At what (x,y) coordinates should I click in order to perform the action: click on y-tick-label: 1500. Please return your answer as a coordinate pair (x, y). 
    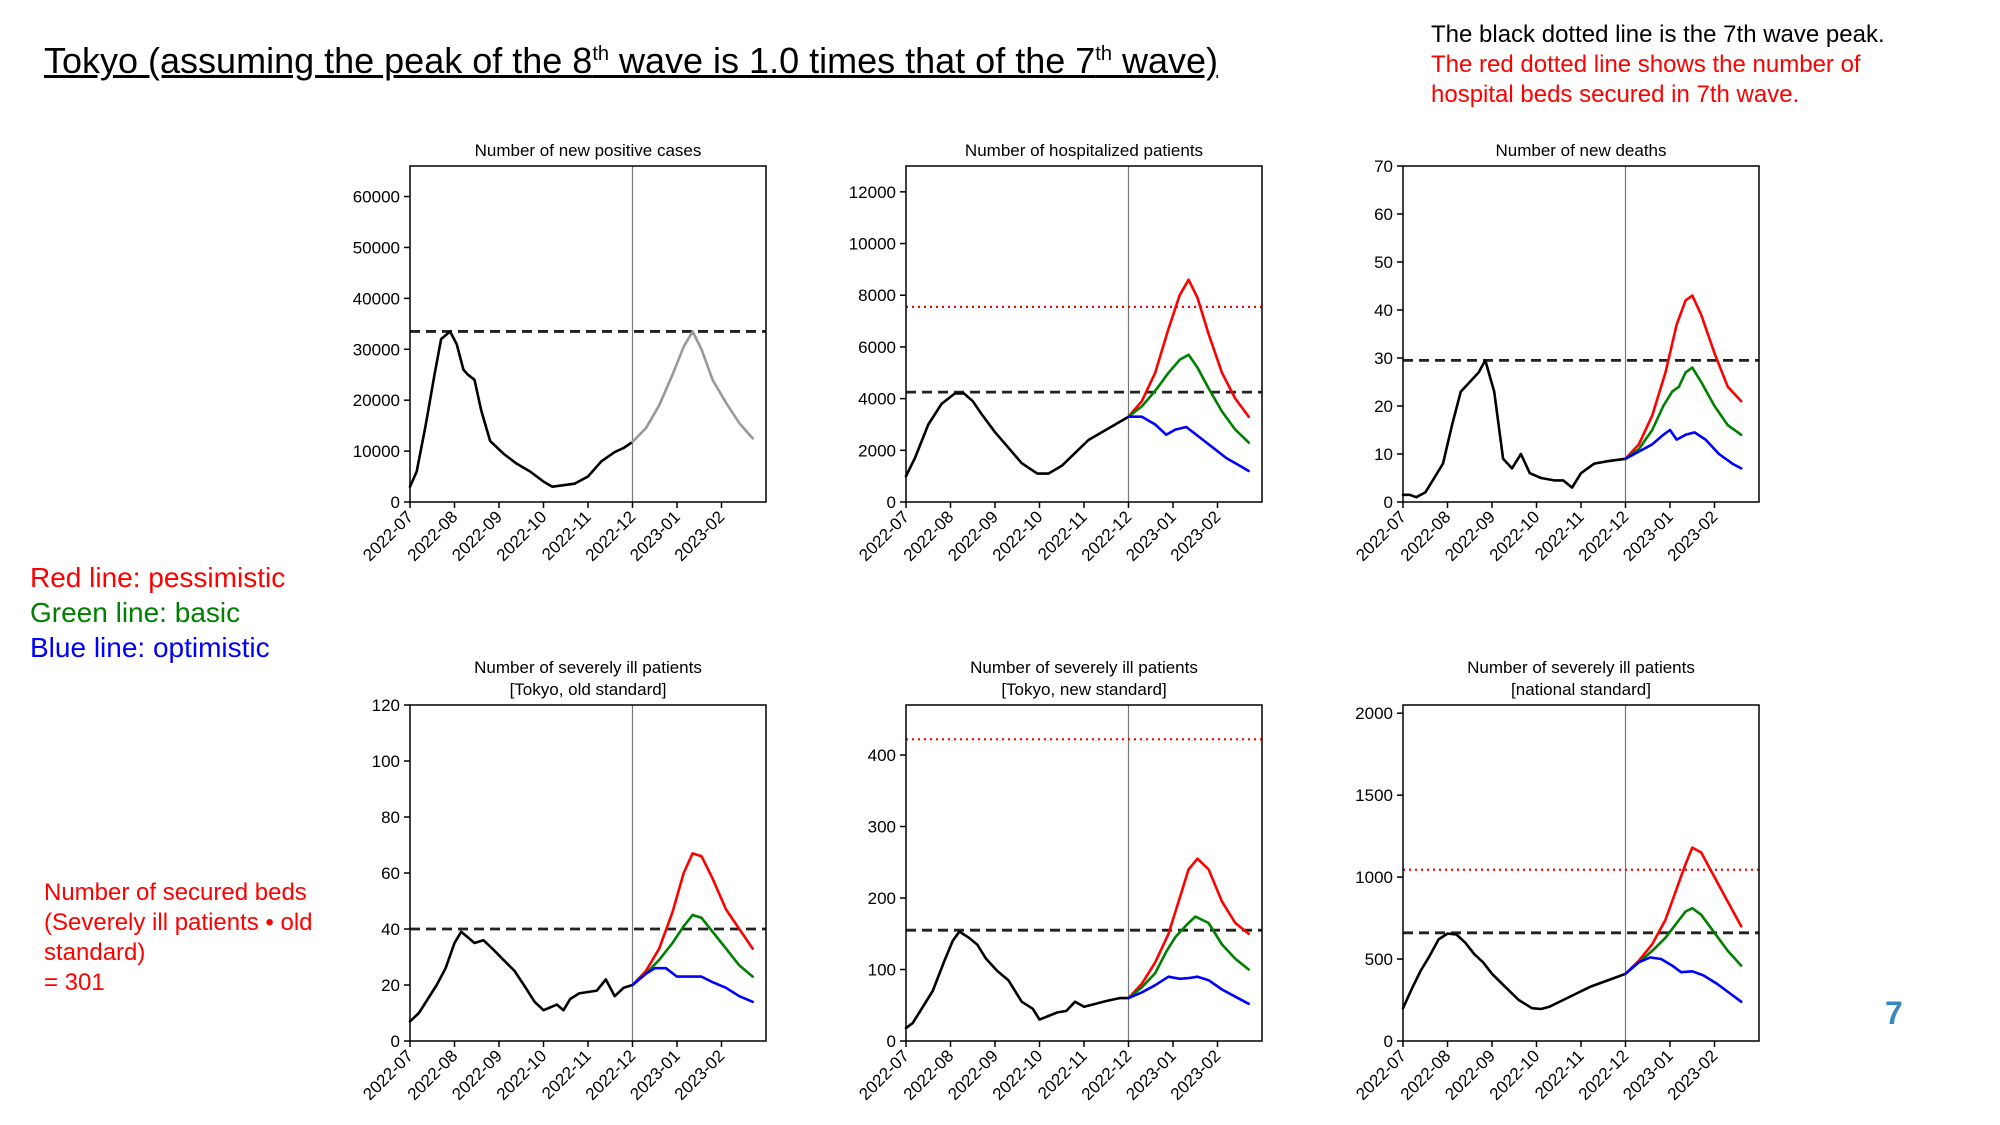
    Looking at the image, I should click on (1374, 795).